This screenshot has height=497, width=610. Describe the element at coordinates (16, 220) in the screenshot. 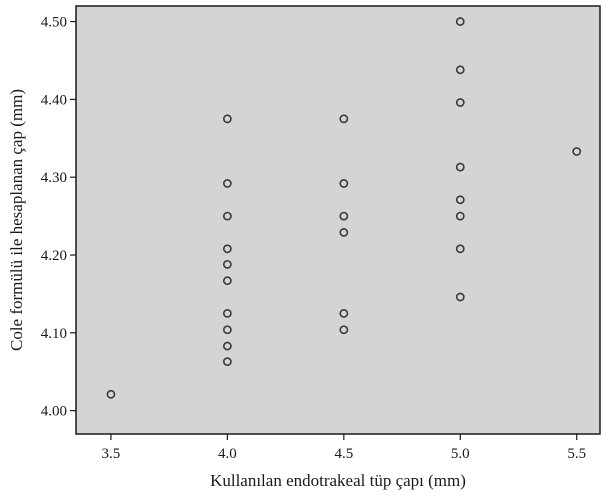

I see `y-axis-label: Cole formülü ile hesaplanan çap (mm)` at that location.